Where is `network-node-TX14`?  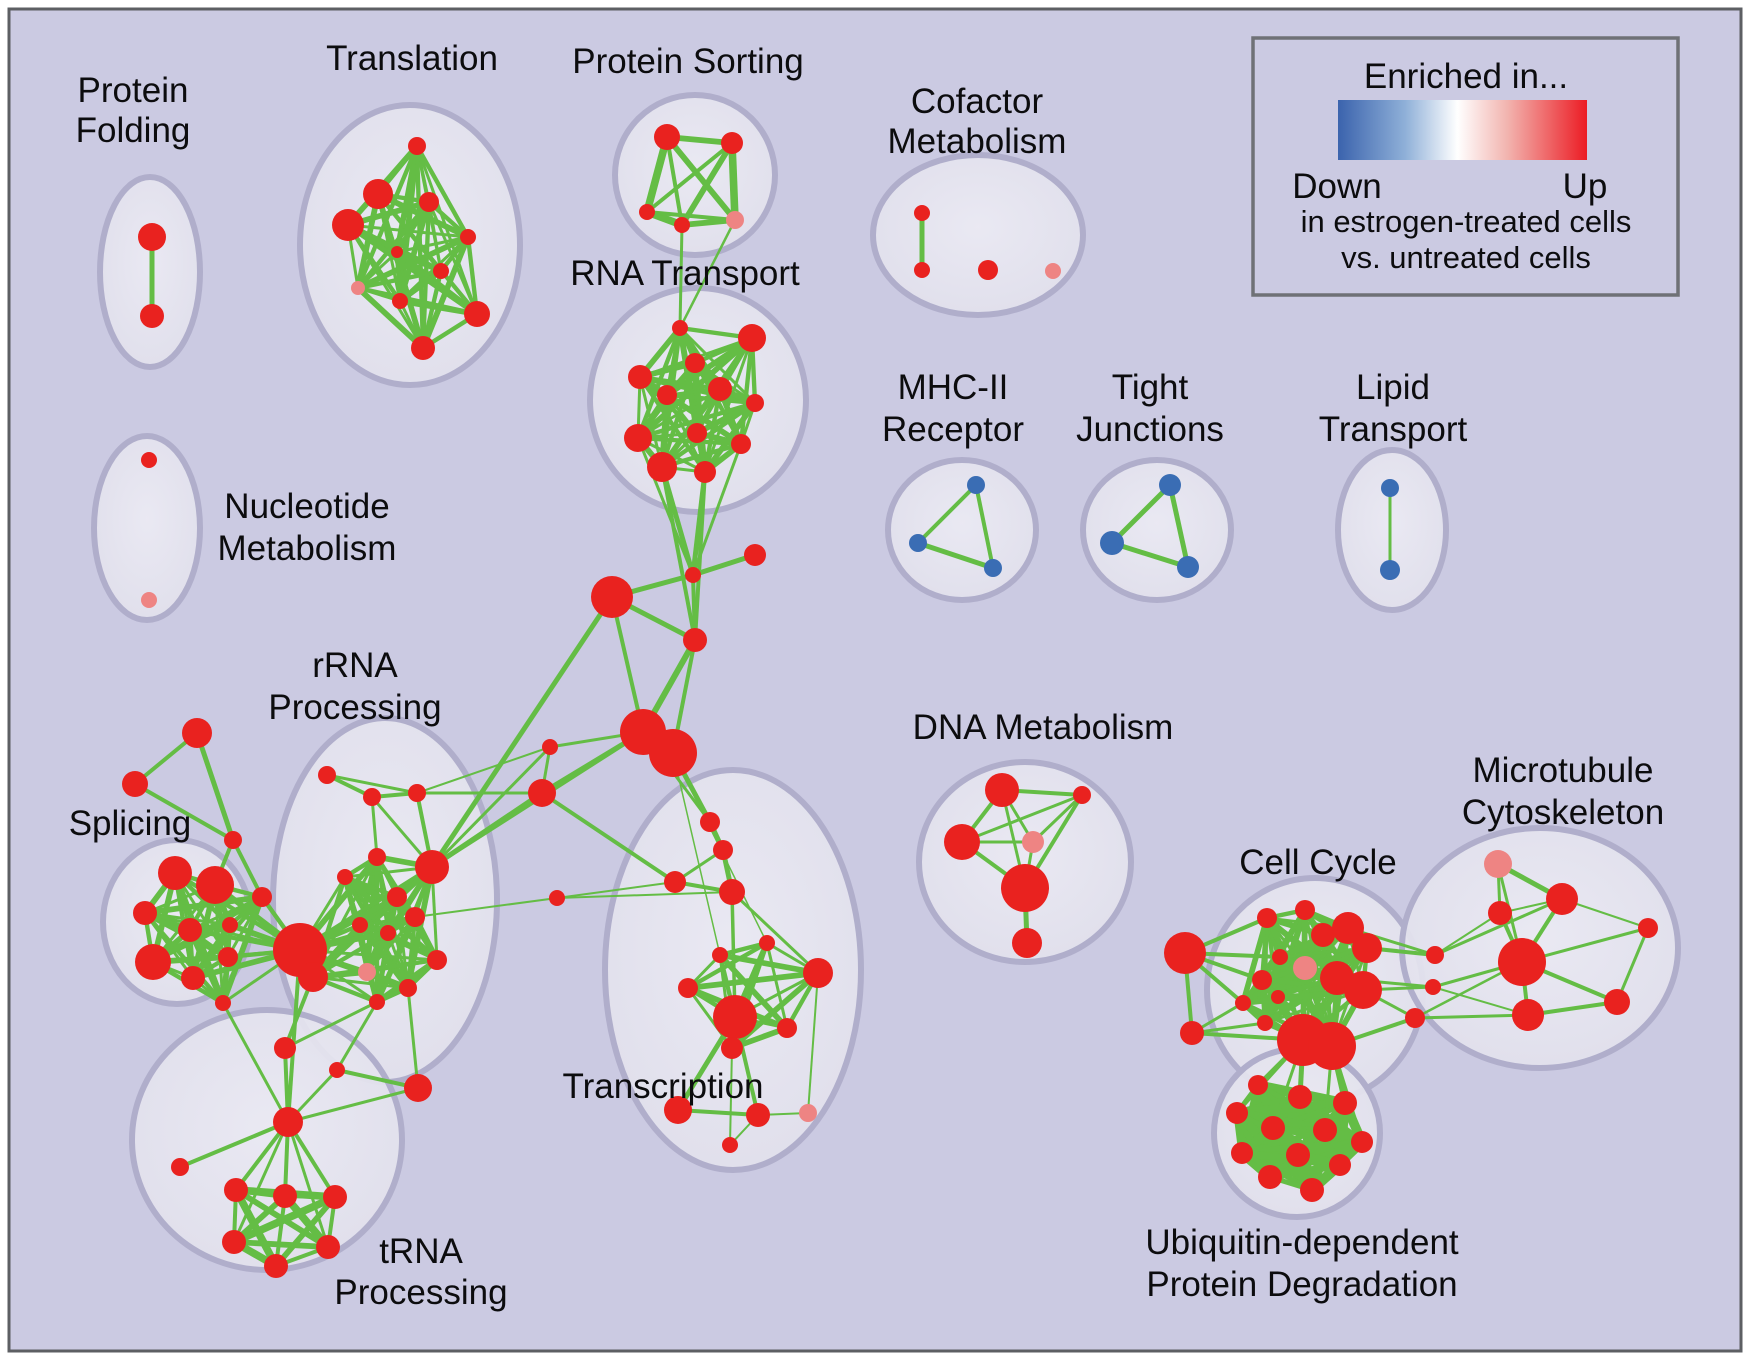 network-node-TX14 is located at coordinates (730, 1145).